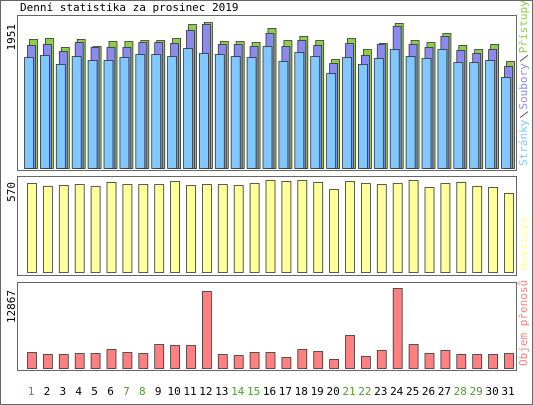 Image resolution: width=533 pixels, height=405 pixels. Describe the element at coordinates (110, 391) in the screenshot. I see `x-tick-label: 6` at that location.